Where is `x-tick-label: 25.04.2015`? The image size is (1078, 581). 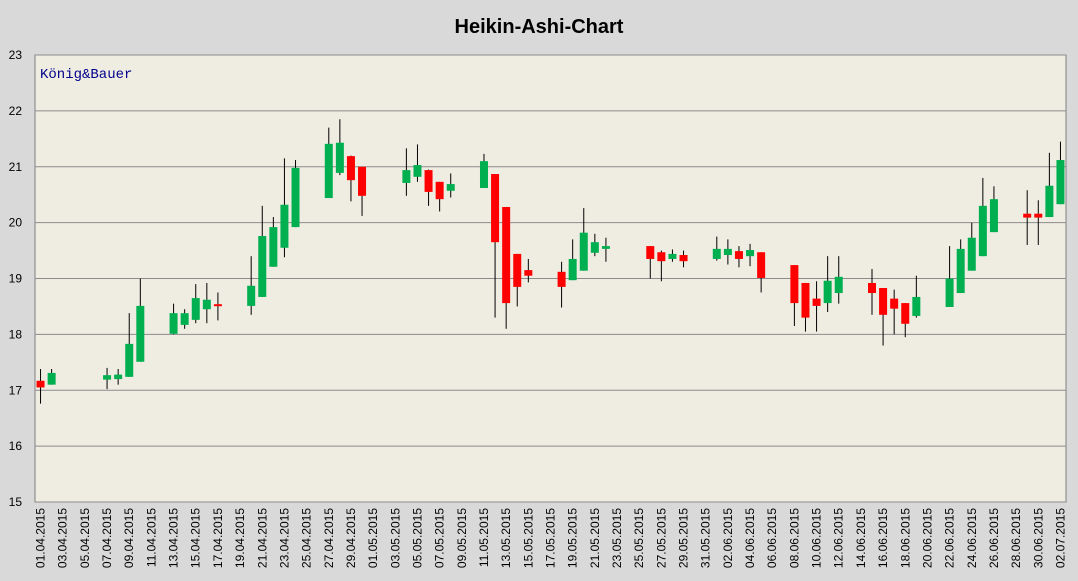
x-tick-label: 25.04.2015 is located at coordinates (307, 538).